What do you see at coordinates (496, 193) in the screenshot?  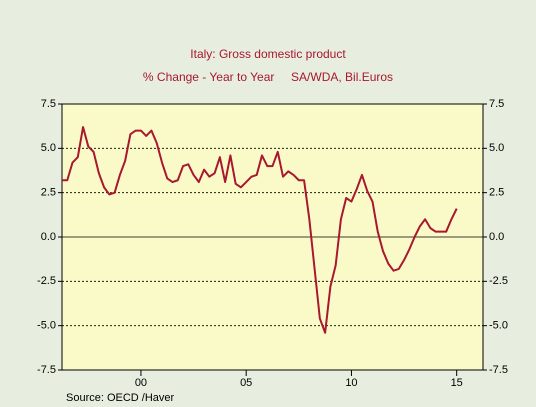 I see `y2-tick-label: 2.5` at bounding box center [496, 193].